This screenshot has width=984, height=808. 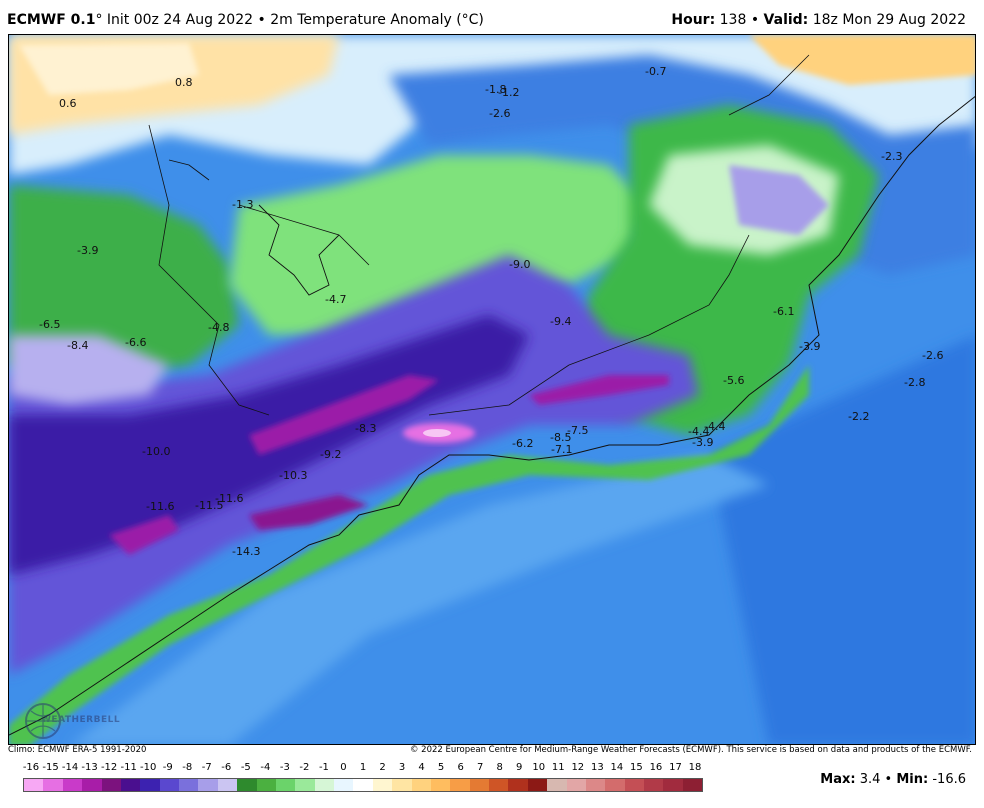 I want to click on anomaly-value-label: -9.4, so click(x=561, y=321).